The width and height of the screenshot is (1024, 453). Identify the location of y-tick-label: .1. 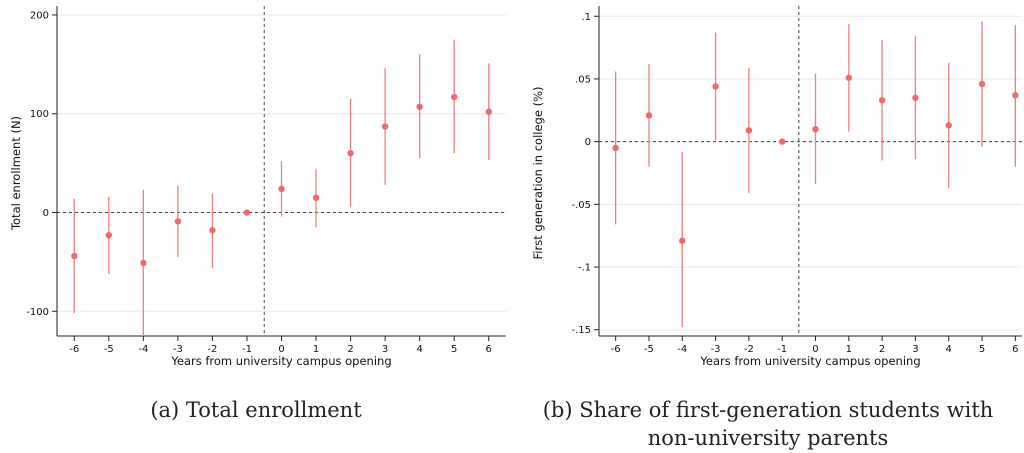
(586, 17).